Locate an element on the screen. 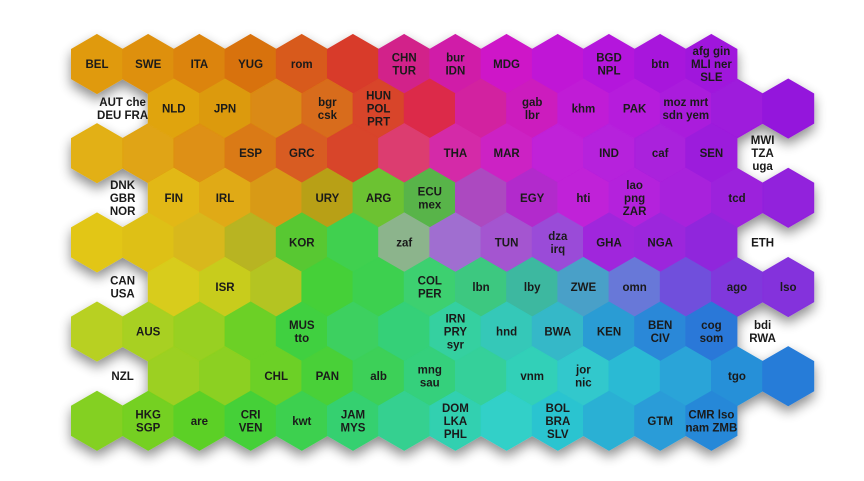 The image size is (864, 481). country-code: HUN is located at coordinates (378, 97).